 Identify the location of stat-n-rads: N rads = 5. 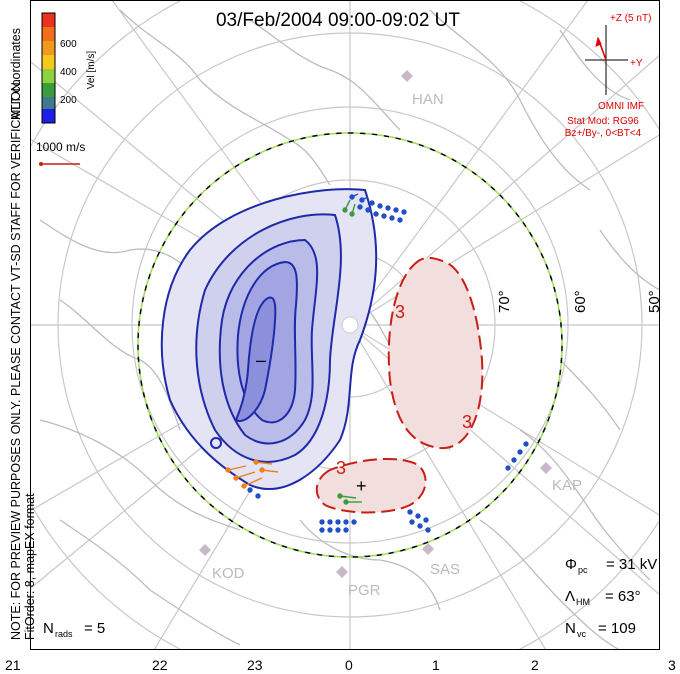
(74, 629).